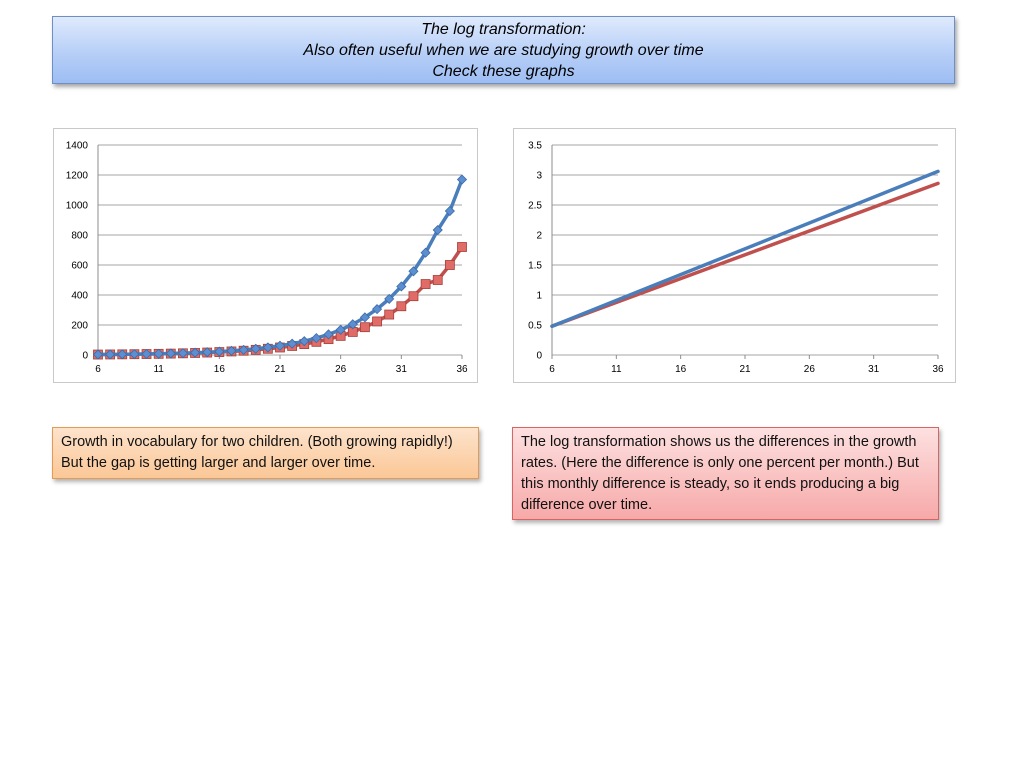 The image size is (1024, 768). Describe the element at coordinates (77, 176) in the screenshot. I see `chart1-ytick-label: 1200` at that location.